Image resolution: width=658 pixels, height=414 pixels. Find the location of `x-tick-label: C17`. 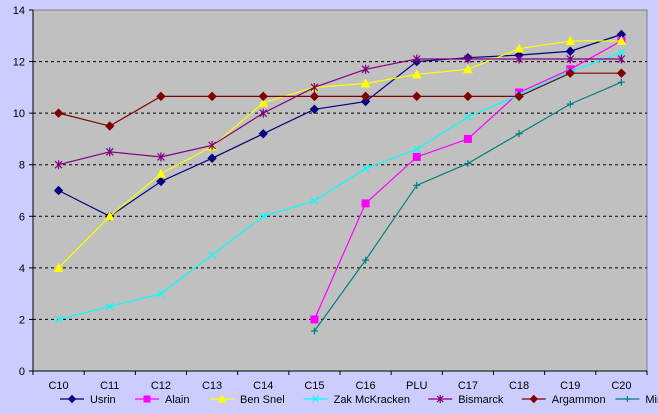

x-tick-label: C17 is located at coordinates (468, 386).